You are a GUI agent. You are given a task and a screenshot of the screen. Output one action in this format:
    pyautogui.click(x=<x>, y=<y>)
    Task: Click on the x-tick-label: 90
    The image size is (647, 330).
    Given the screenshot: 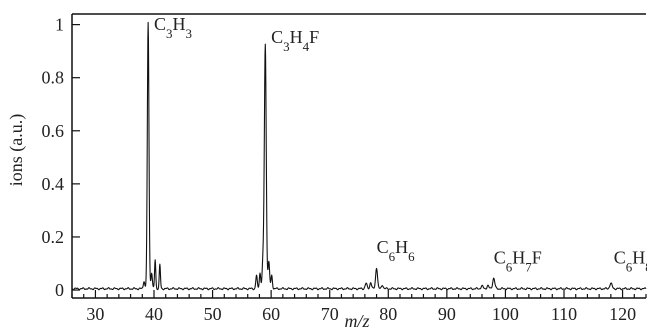 What is the action you would take?
    pyautogui.click(x=447, y=314)
    